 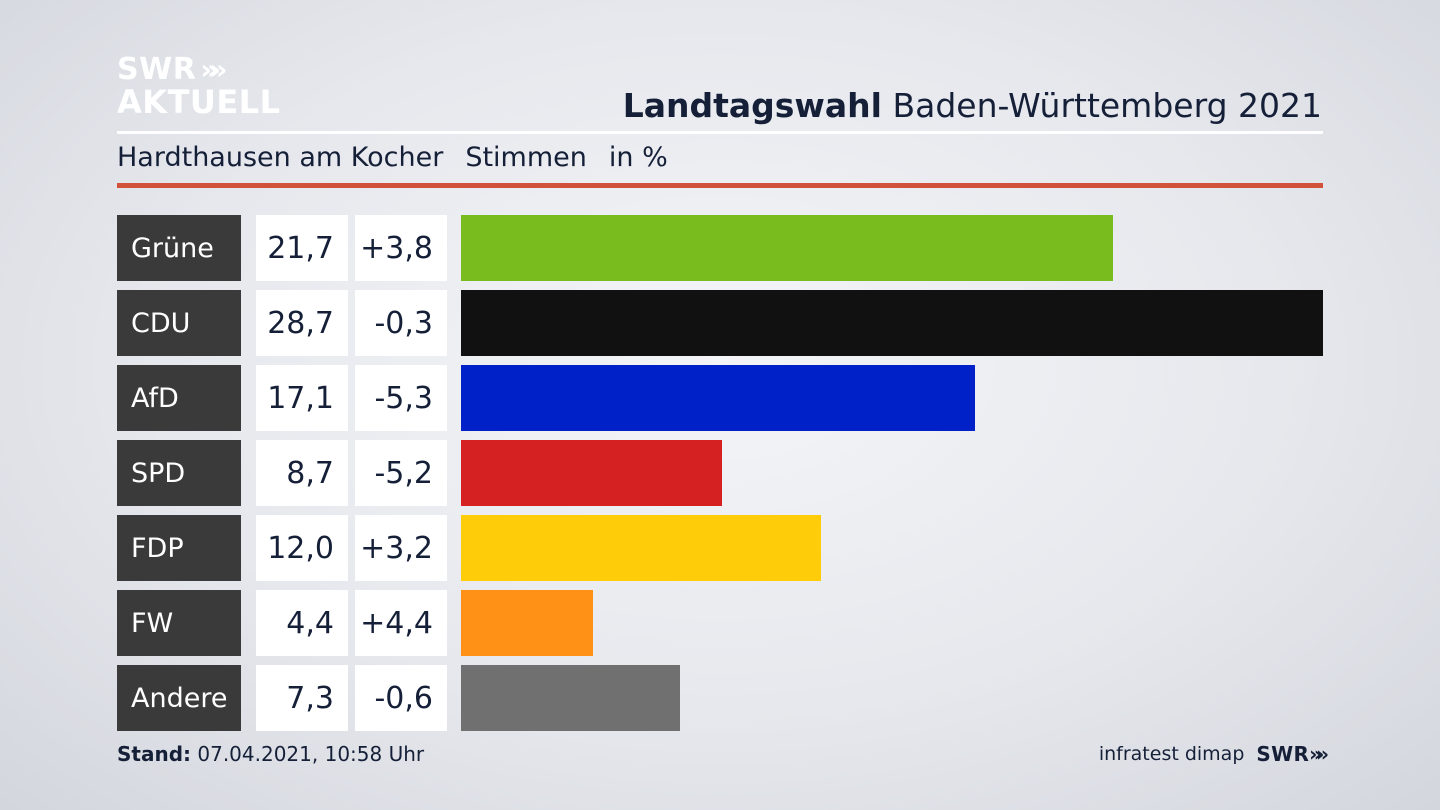 What do you see at coordinates (302, 698) in the screenshot?
I see `value-label: 7,3` at bounding box center [302, 698].